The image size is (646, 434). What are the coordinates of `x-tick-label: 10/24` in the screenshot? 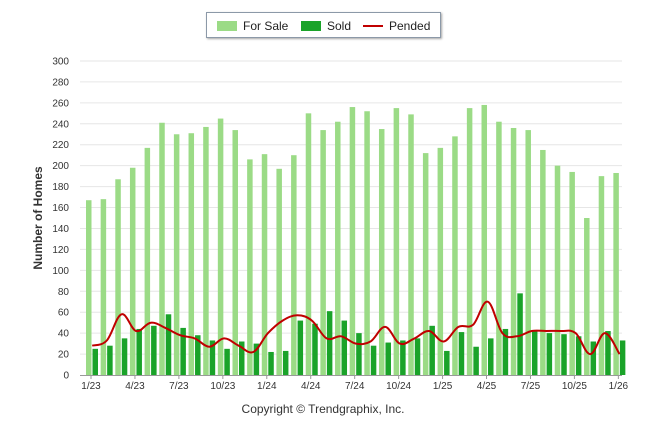 It's located at (398, 386).